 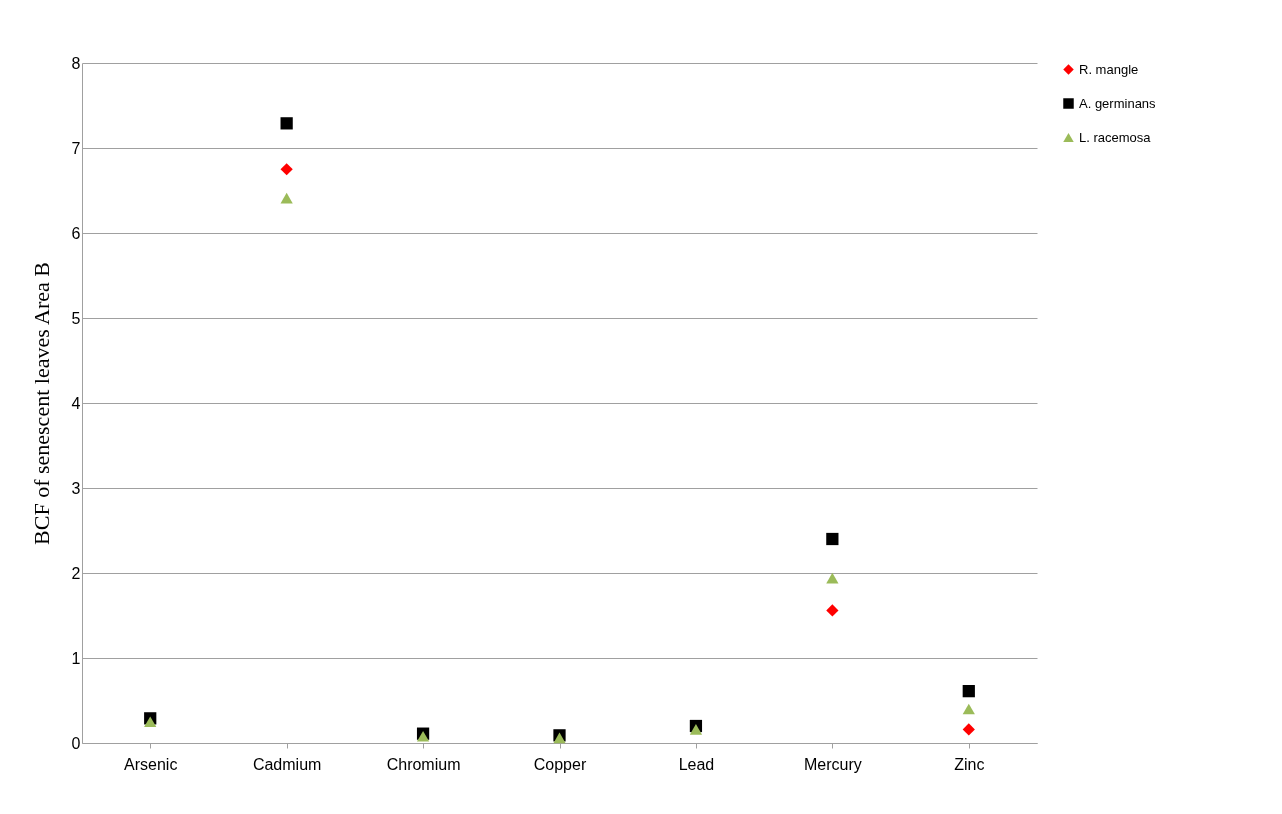 I want to click on x-tick-label: Mercury, so click(x=832, y=764).